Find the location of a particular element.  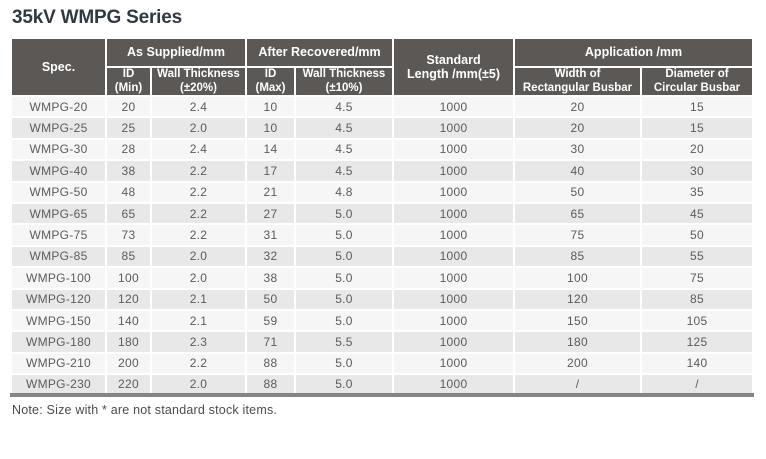

spec-cell: WMPG-25 is located at coordinates (58, 128).